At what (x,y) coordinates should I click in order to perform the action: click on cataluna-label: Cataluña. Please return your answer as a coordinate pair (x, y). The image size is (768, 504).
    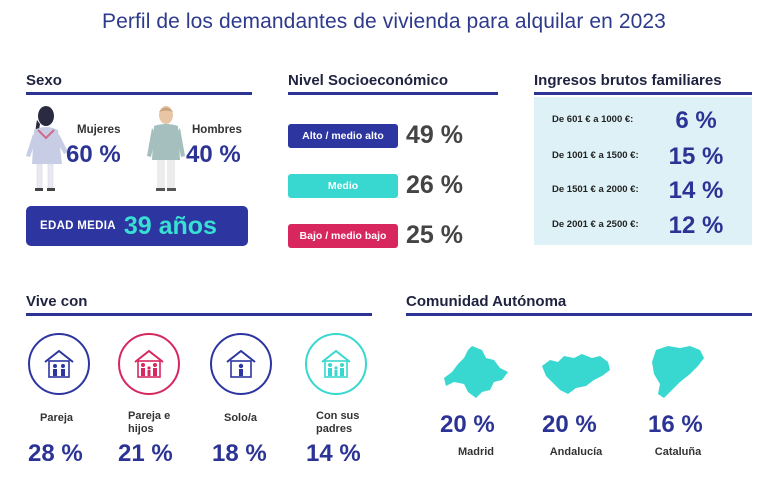
    Looking at the image, I should click on (678, 452).